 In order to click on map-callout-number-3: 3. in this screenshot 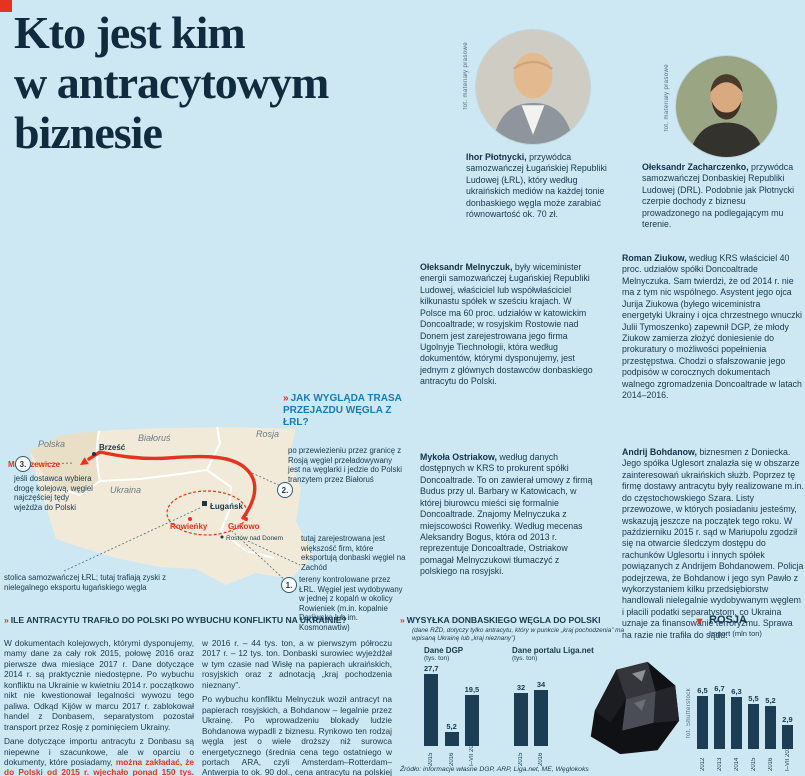, I will do `click(23, 464)`.